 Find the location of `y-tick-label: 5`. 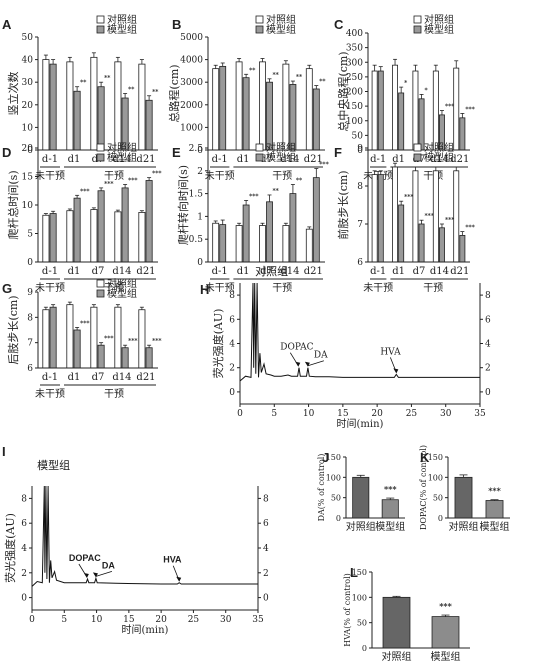

y-tick-label: 5 is located at coordinates (30, 235).